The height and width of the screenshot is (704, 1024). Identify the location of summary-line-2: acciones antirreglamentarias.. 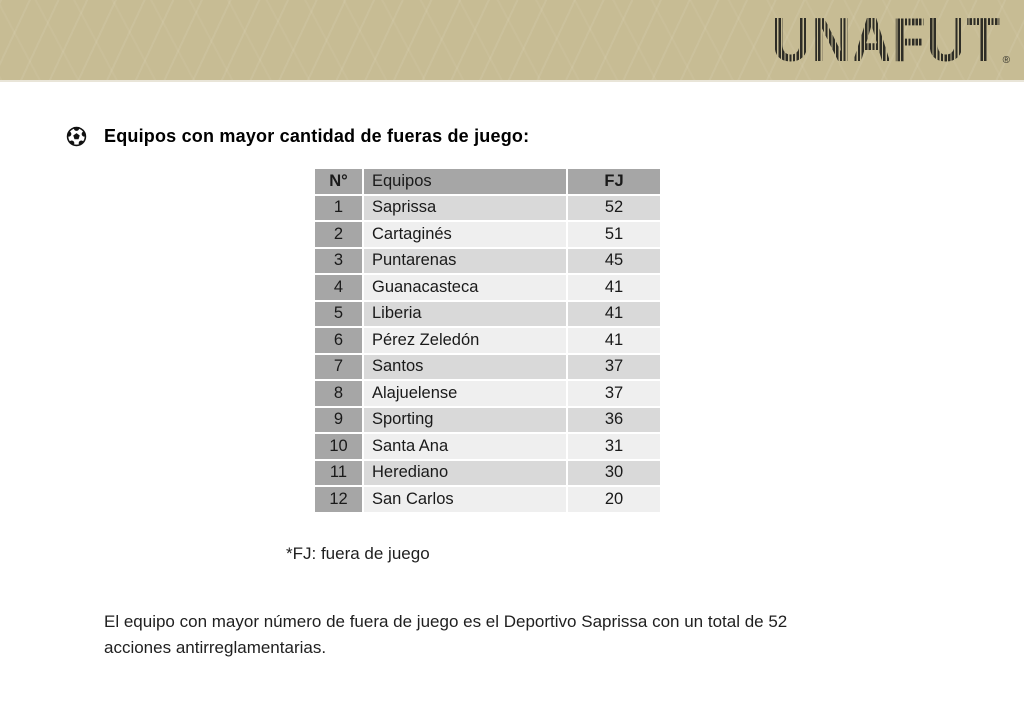
(215, 647).